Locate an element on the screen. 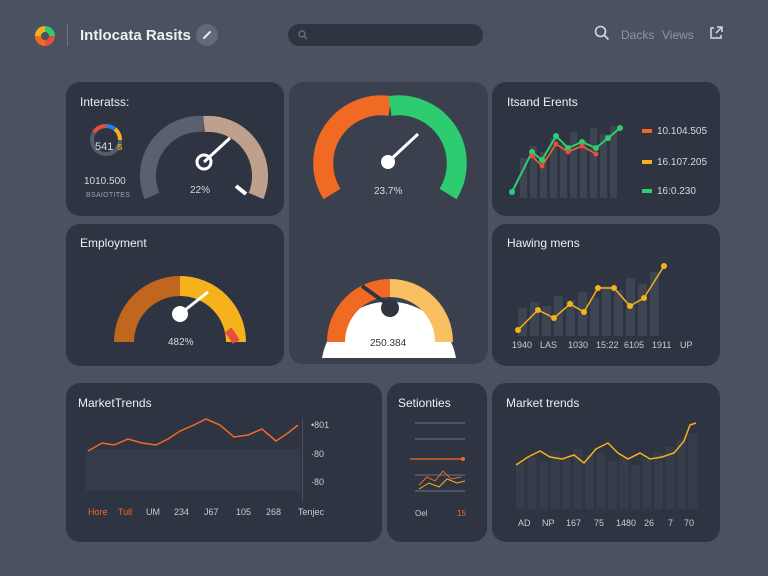  x-tick: Hore is located at coordinates (98, 512).